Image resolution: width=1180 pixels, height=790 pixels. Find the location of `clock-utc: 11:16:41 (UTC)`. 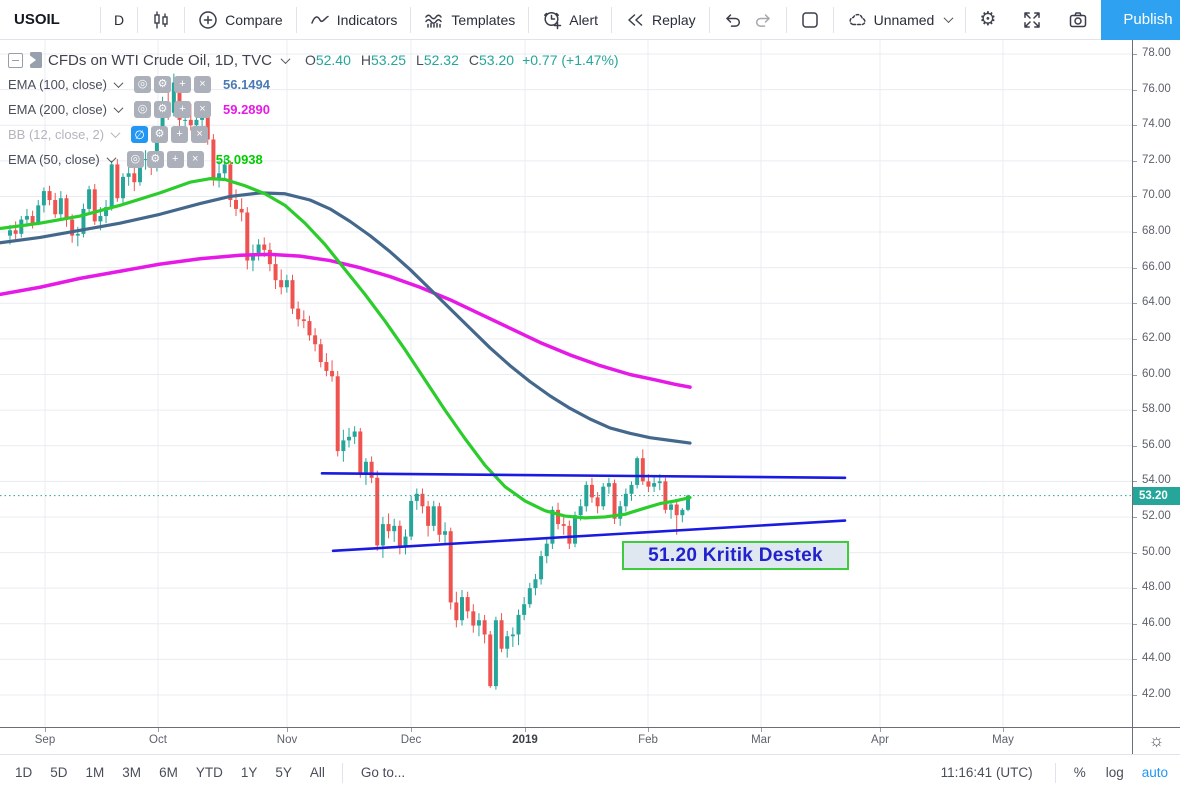

clock-utc: 11:16:41 (UTC) is located at coordinates (986, 772).